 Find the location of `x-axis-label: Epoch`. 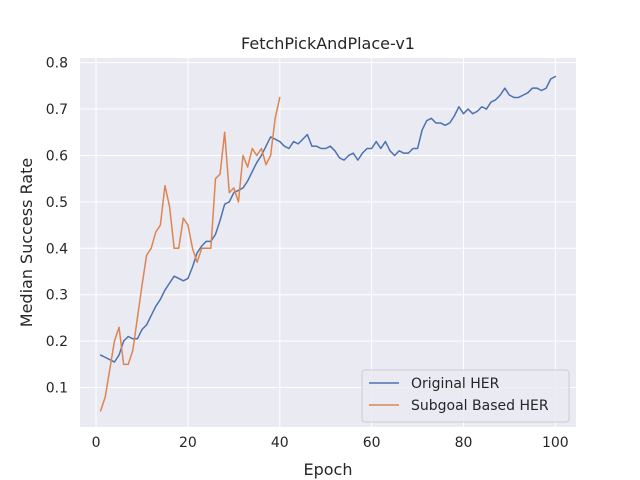

x-axis-label: Epoch is located at coordinates (328, 469).